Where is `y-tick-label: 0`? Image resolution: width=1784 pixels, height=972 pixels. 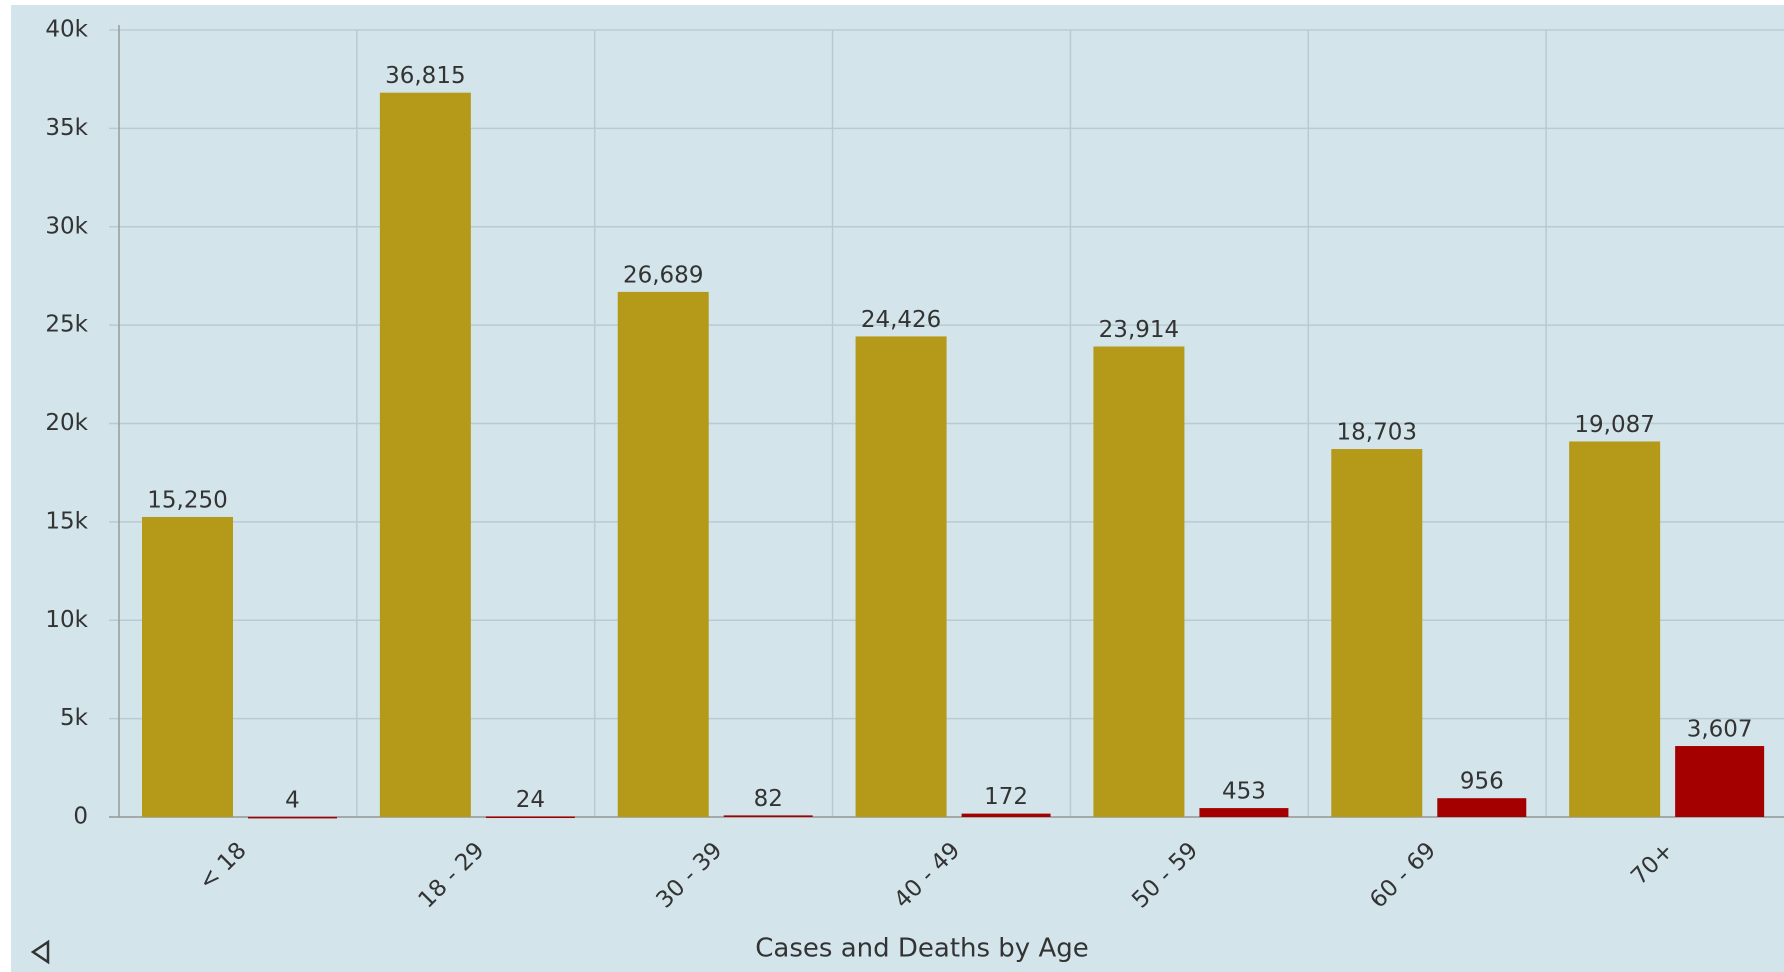
y-tick-label: 0 is located at coordinates (80, 817).